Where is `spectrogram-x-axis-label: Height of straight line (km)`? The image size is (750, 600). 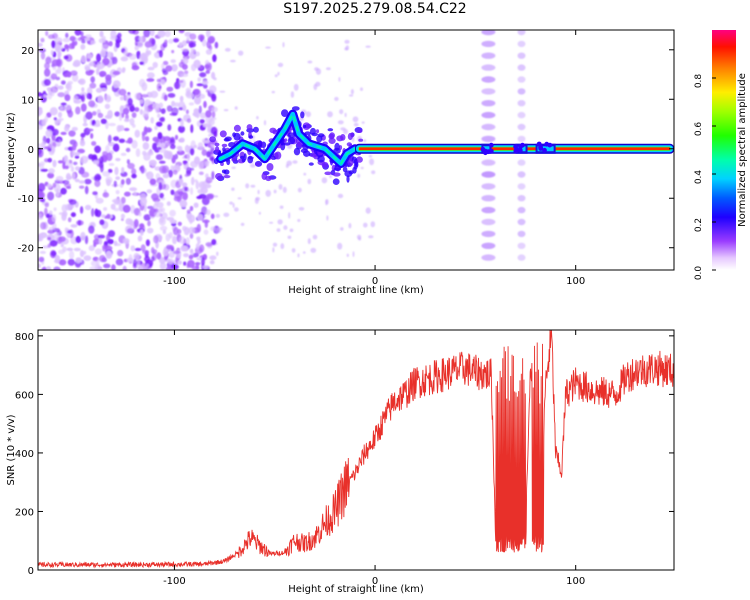
spectrogram-x-axis-label: Height of straight line (km) is located at coordinates (356, 290).